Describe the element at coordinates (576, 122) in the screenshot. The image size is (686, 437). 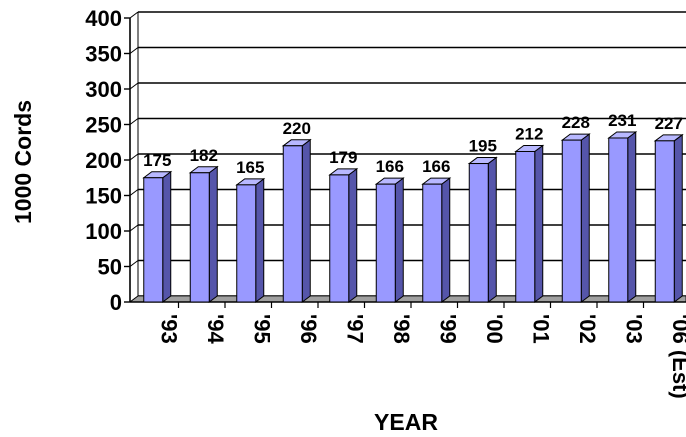
I see `data-label: 228` at that location.